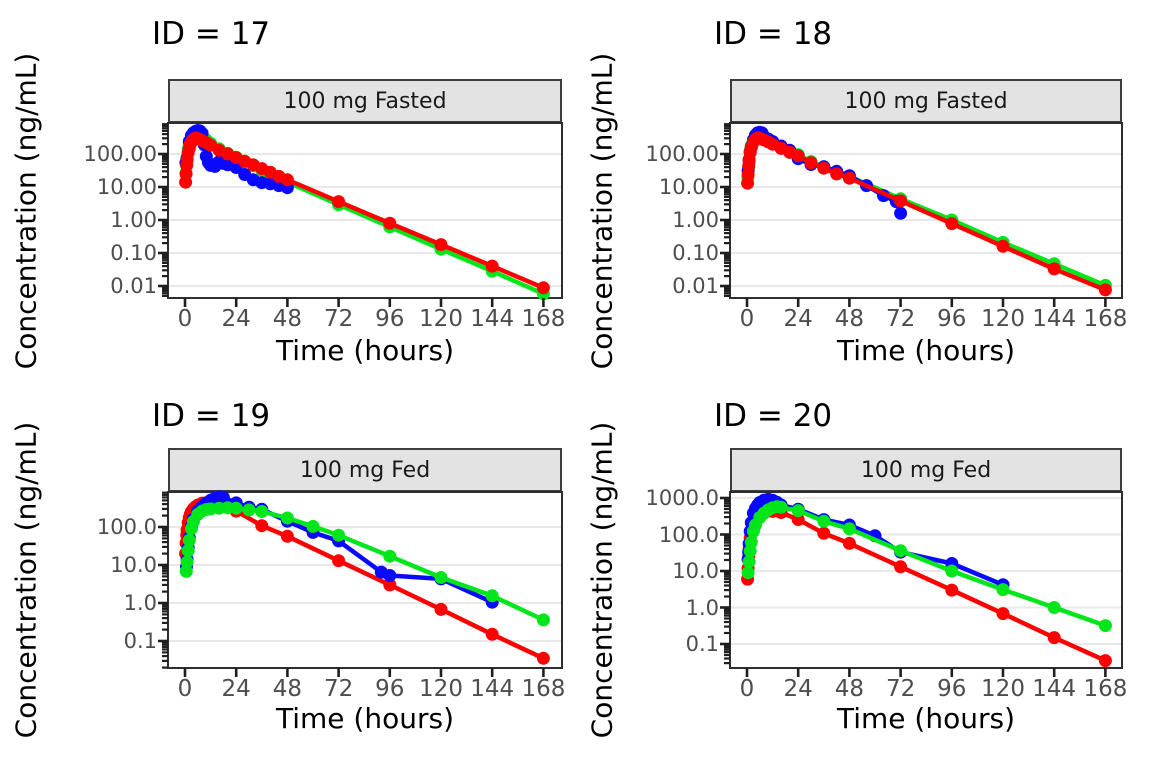  I want to click on panel-title: ID = 19, so click(211, 416).